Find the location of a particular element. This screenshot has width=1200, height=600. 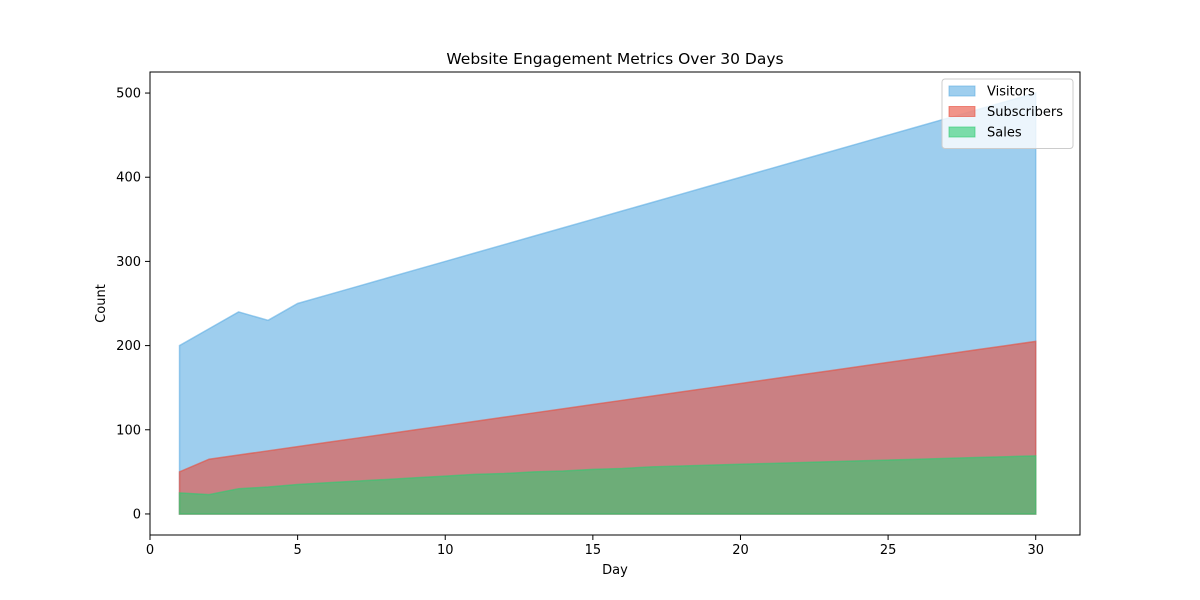

x-tick-label: 10 is located at coordinates (445, 550).